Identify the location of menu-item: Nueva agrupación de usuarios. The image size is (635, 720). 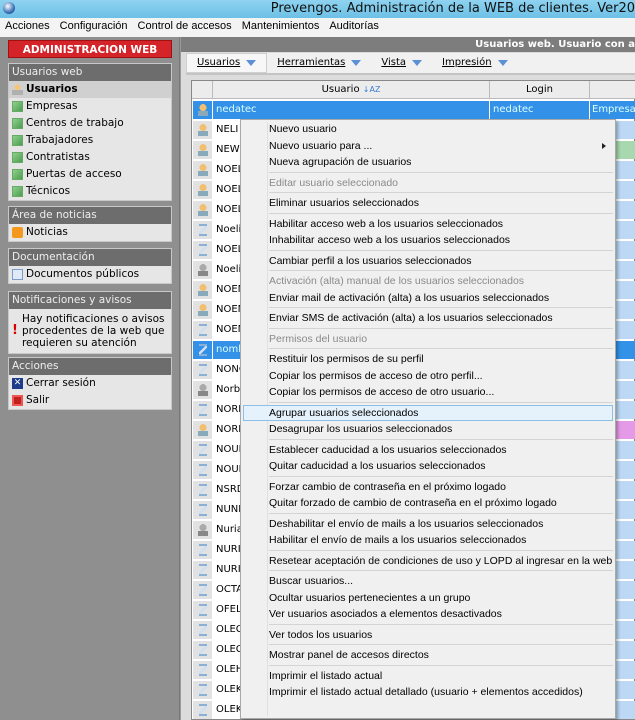
(428, 162).